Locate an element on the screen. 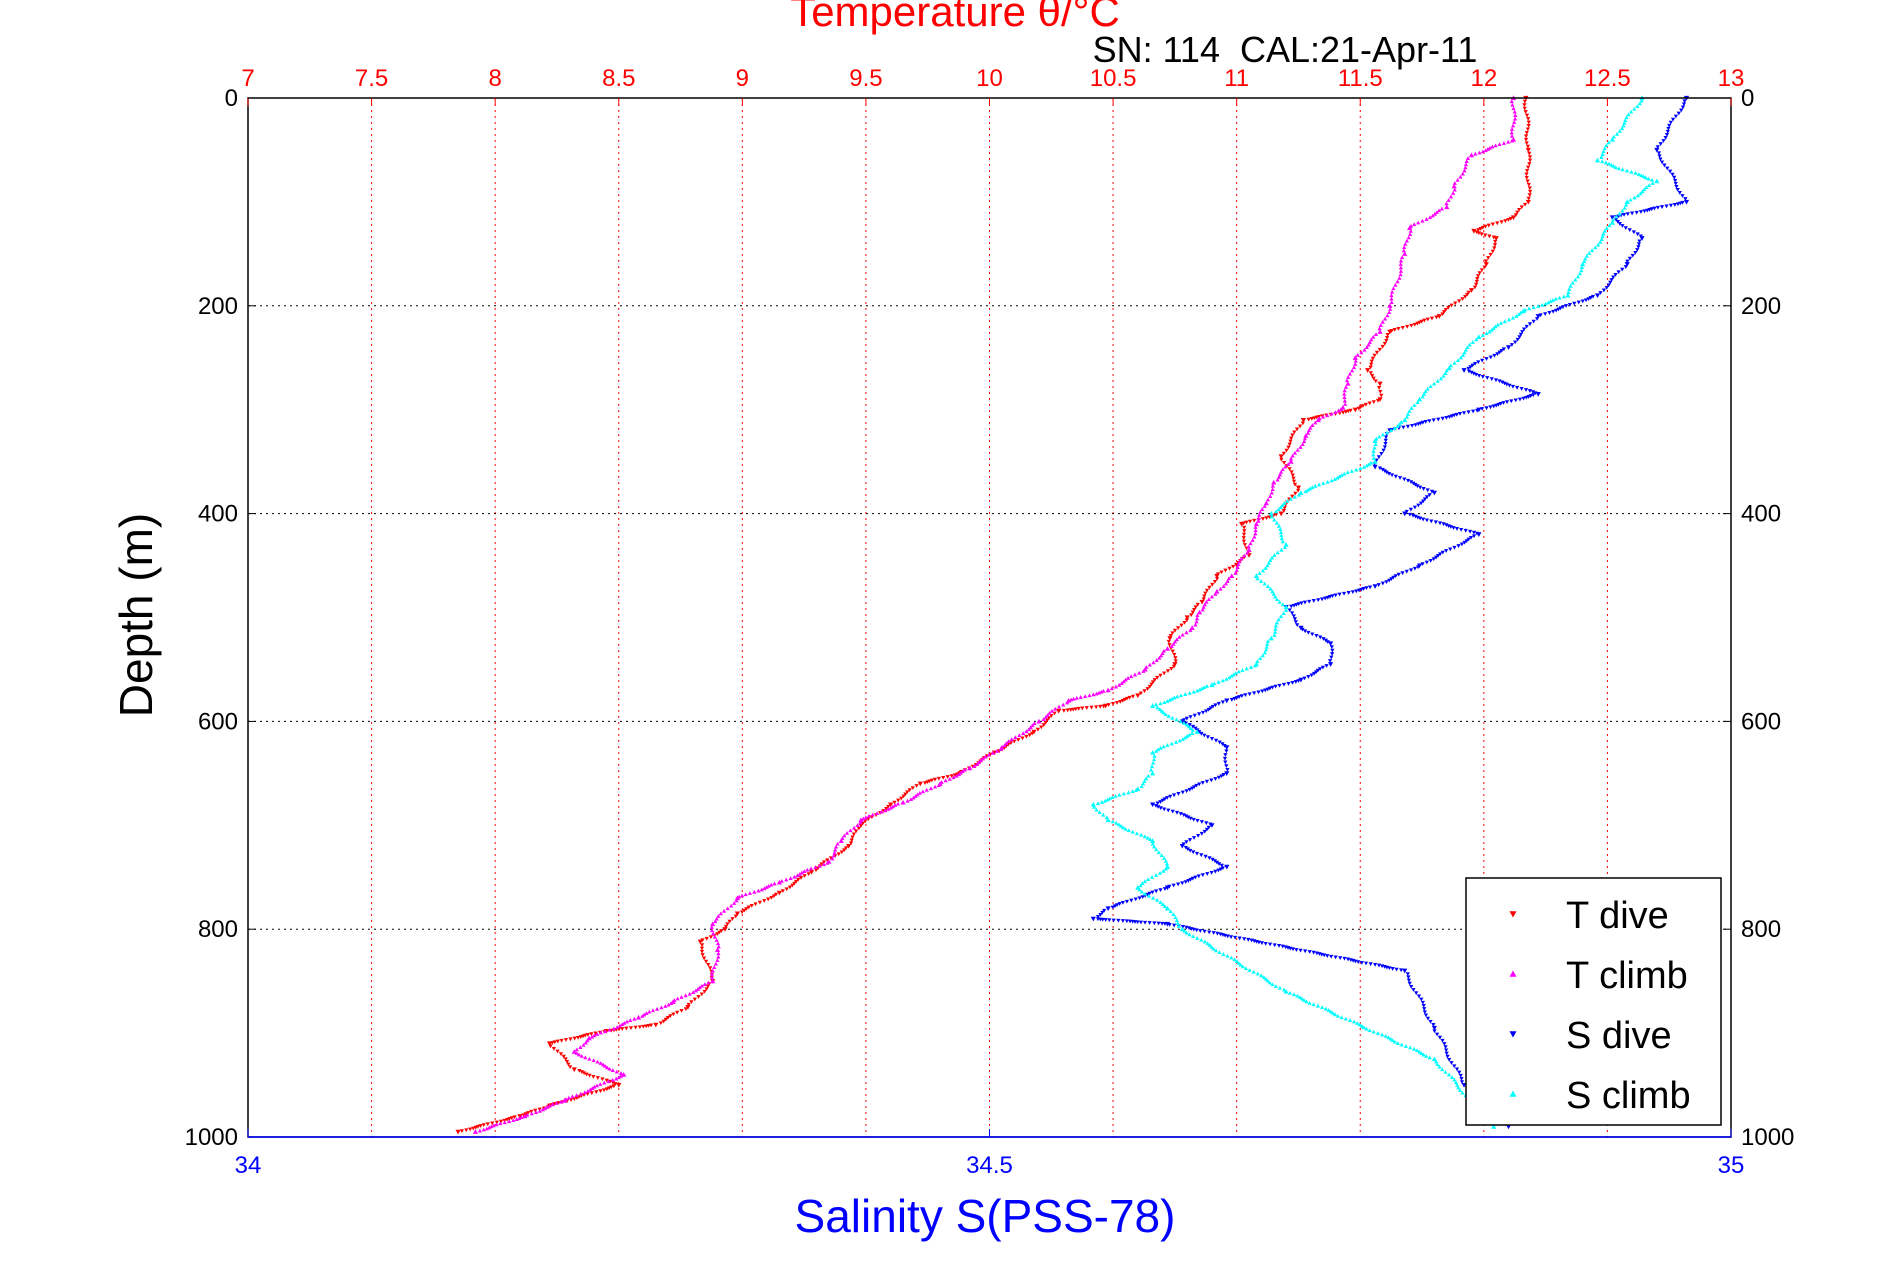 The height and width of the screenshot is (1262, 1891). top-axis-tick-label: 13 is located at coordinates (1731, 78).